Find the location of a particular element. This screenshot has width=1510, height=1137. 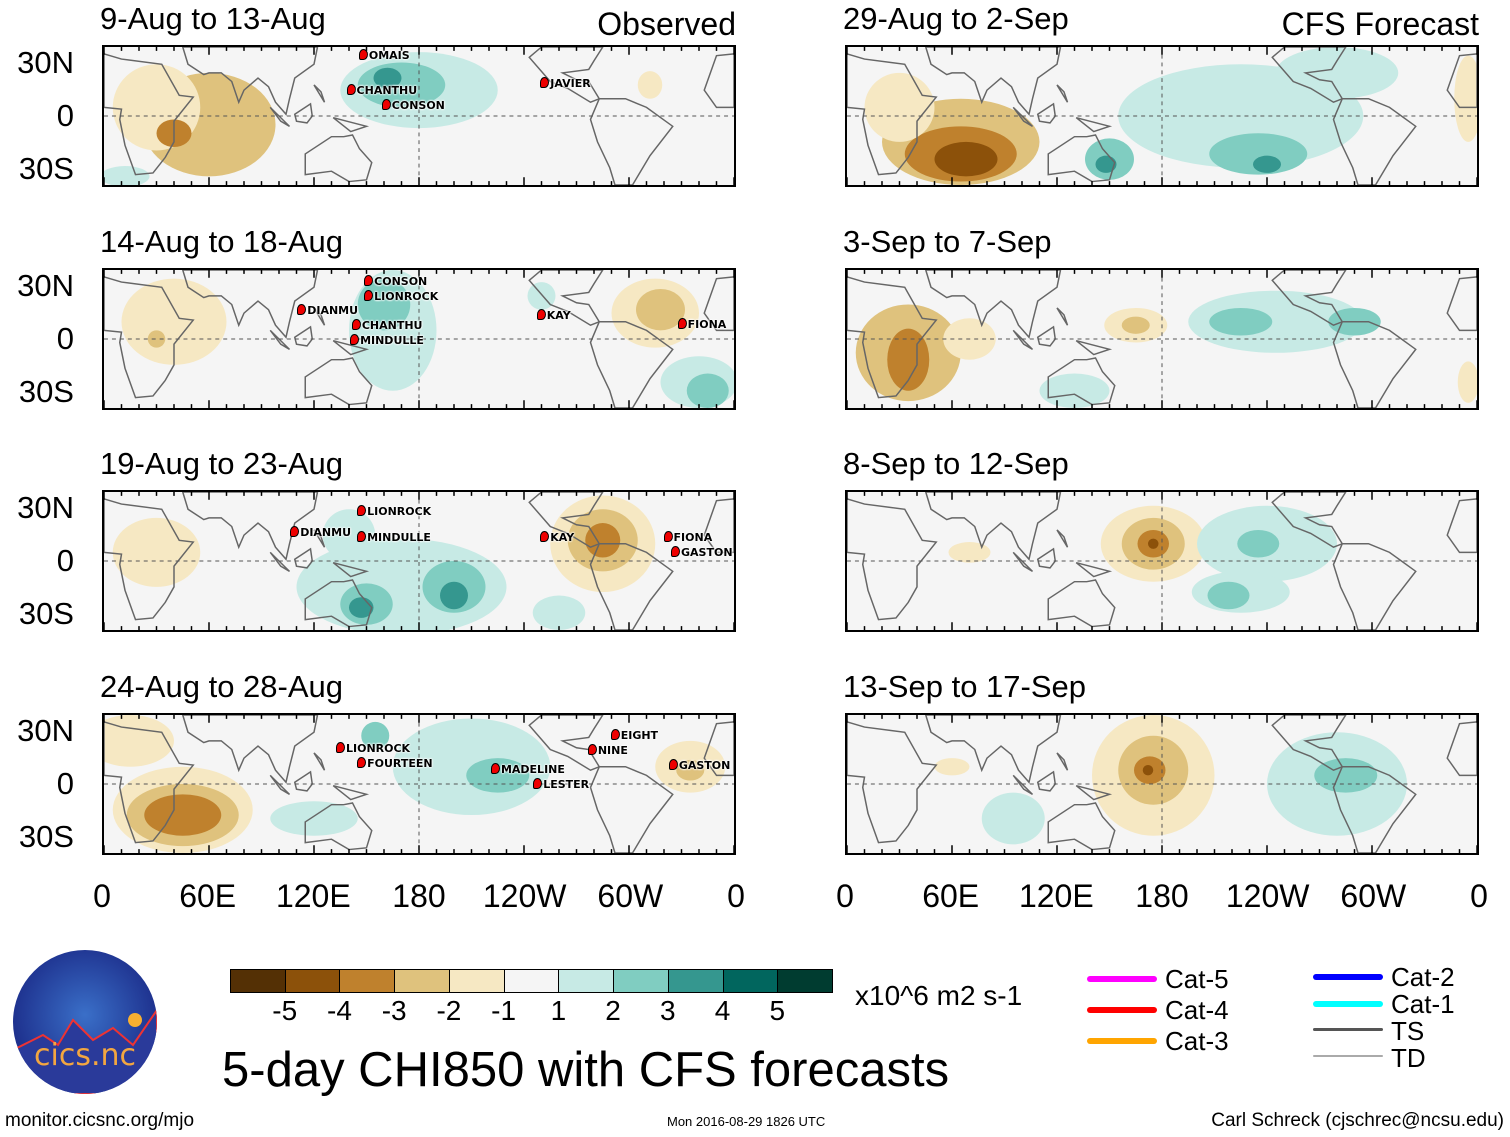

observed-label: Observed is located at coordinates (666, 24).